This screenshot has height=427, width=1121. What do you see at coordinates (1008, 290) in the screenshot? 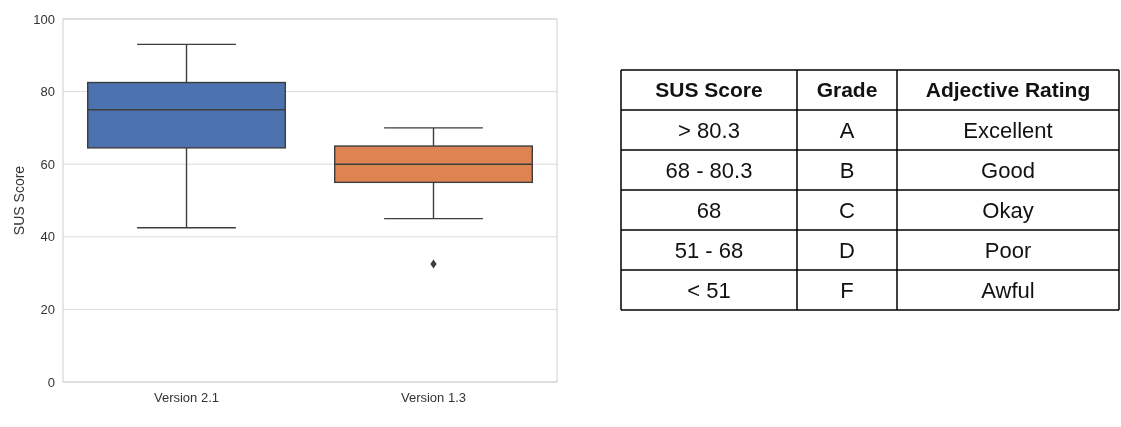
I see `text: Awful` at bounding box center [1008, 290].